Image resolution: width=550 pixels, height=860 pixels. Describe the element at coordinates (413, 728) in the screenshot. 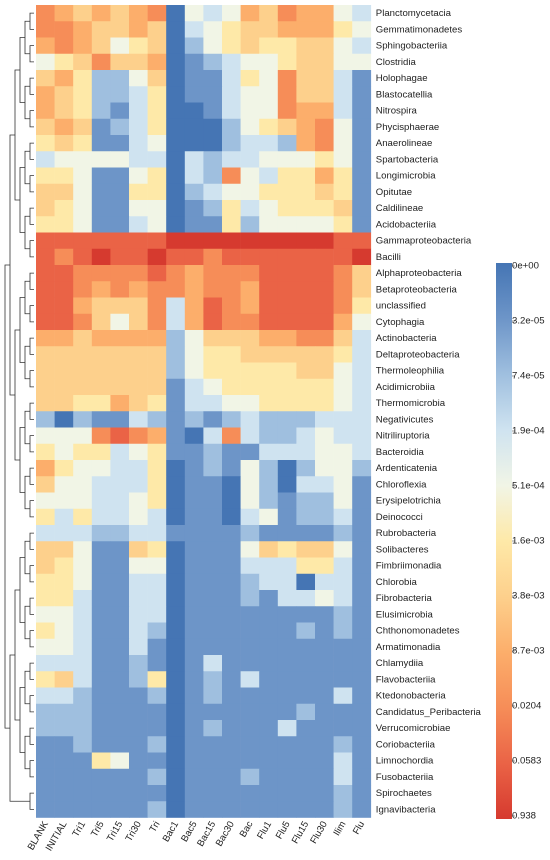

I see `row-label: Verrucomicrobiae` at that location.